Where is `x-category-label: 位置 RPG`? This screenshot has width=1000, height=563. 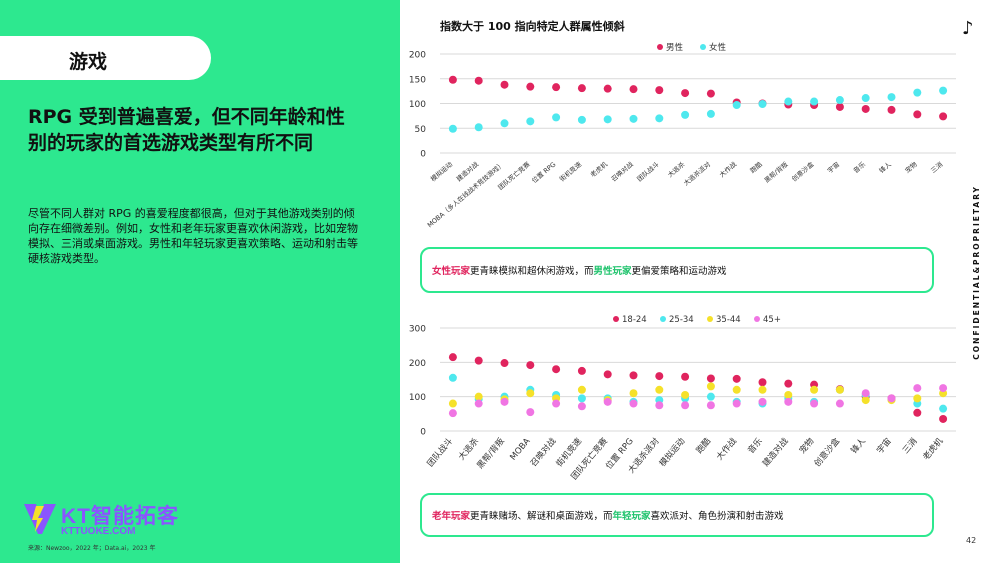 x-category-label: 位置 RPG is located at coordinates (544, 172).